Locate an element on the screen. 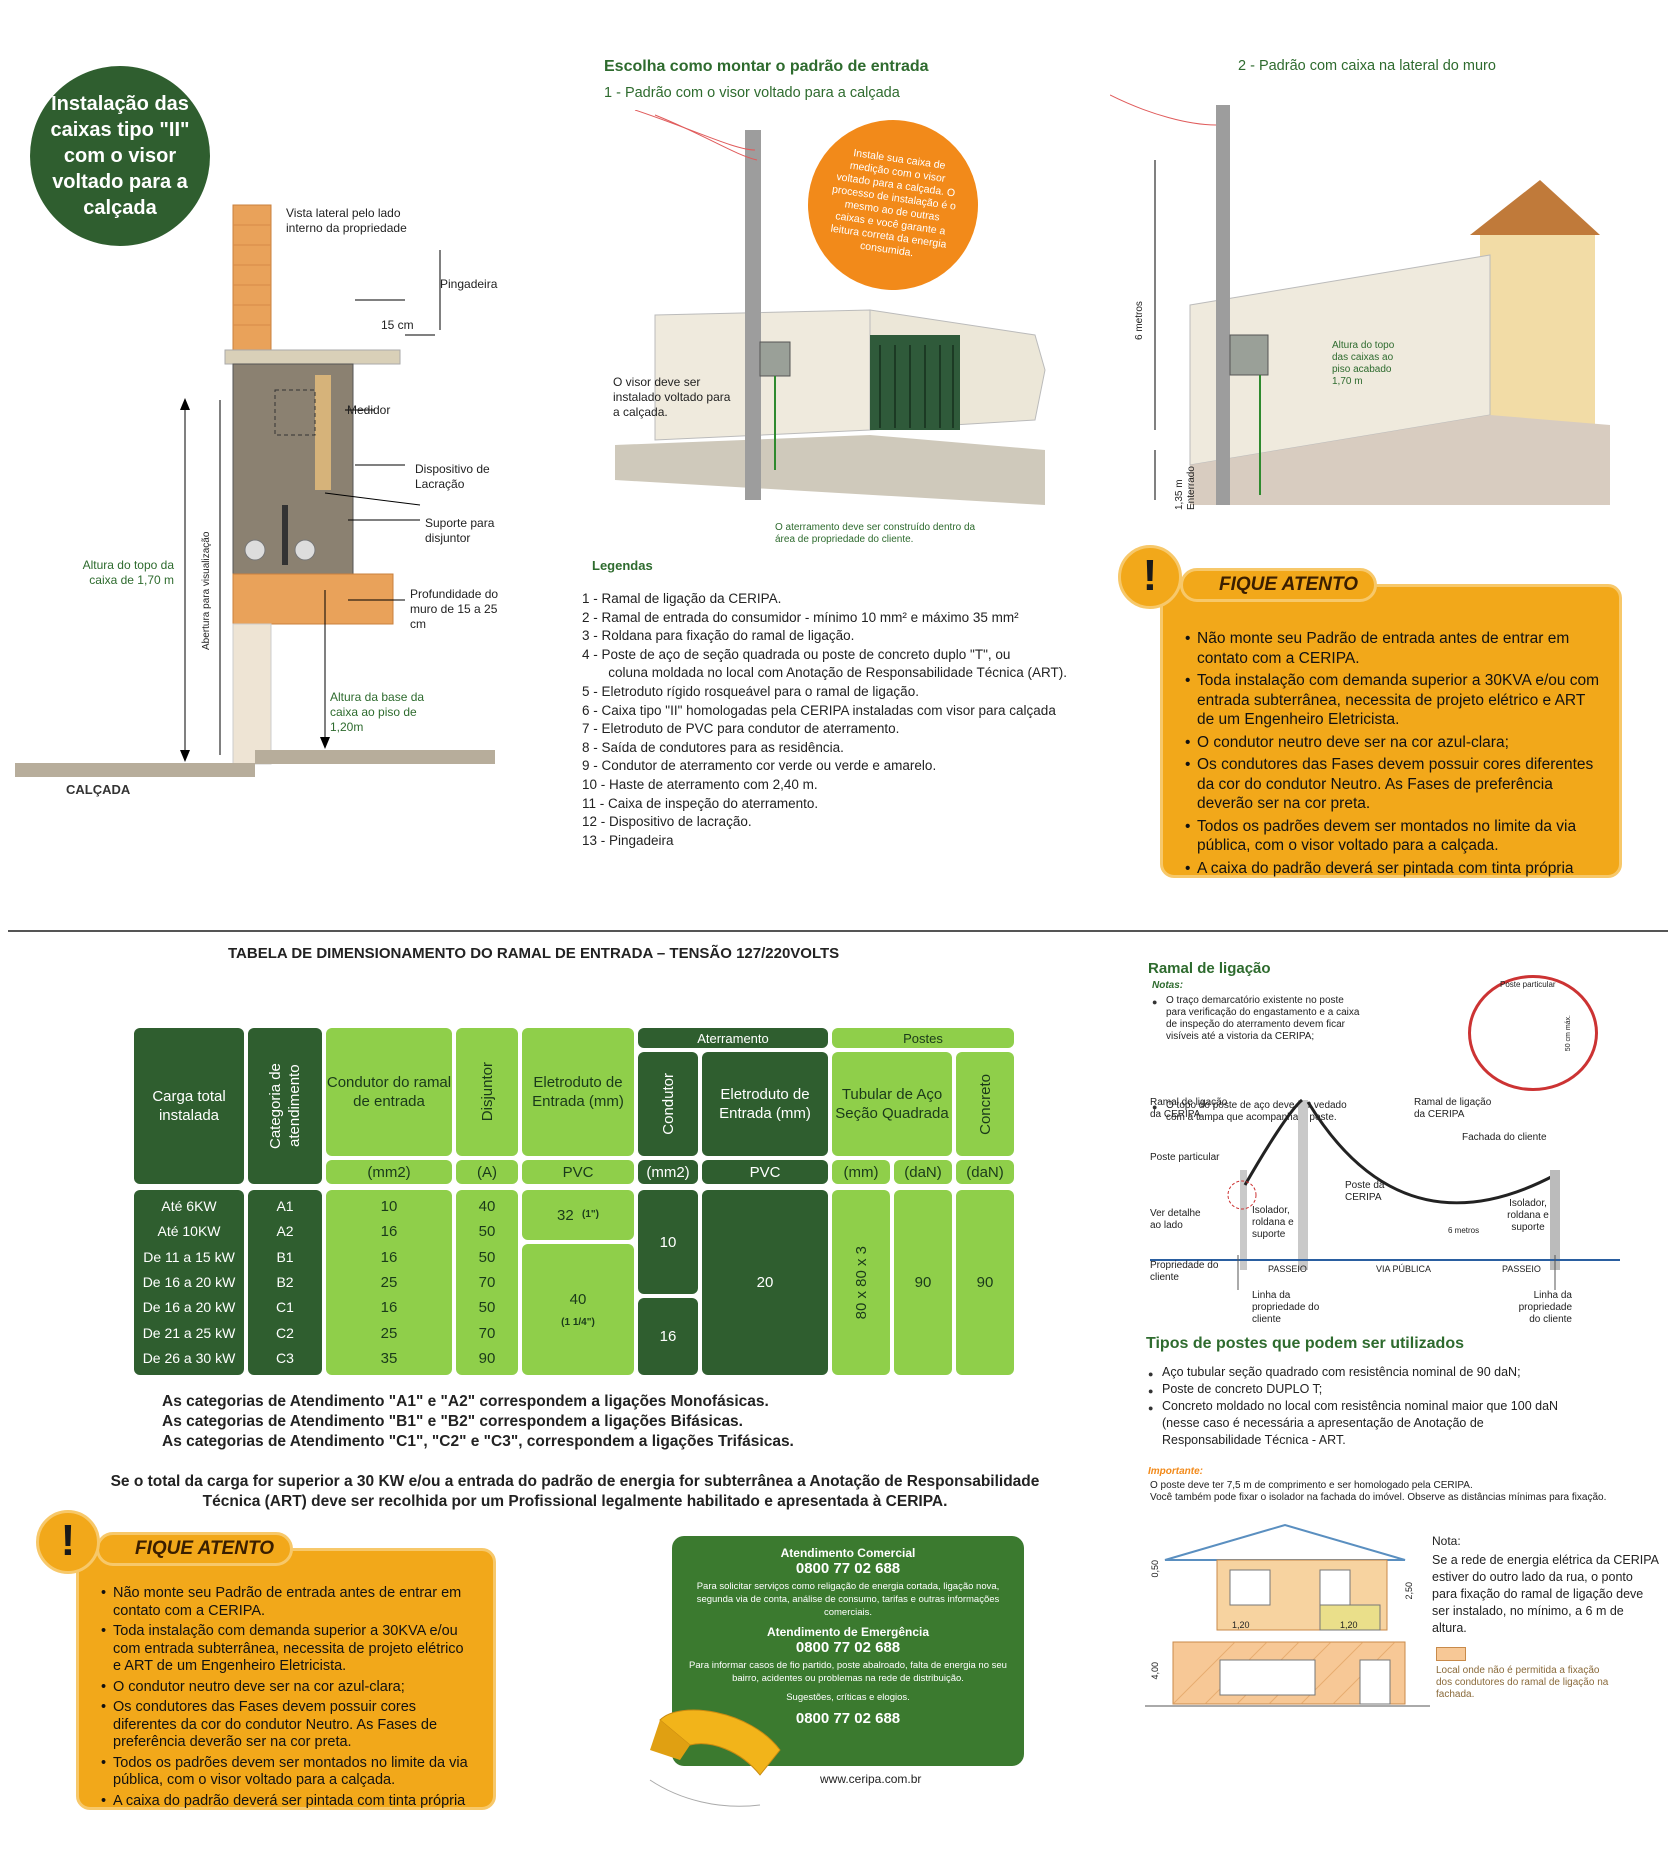 This screenshot has height=1860, width=1676. unit-cell: (A) is located at coordinates (487, 1172).